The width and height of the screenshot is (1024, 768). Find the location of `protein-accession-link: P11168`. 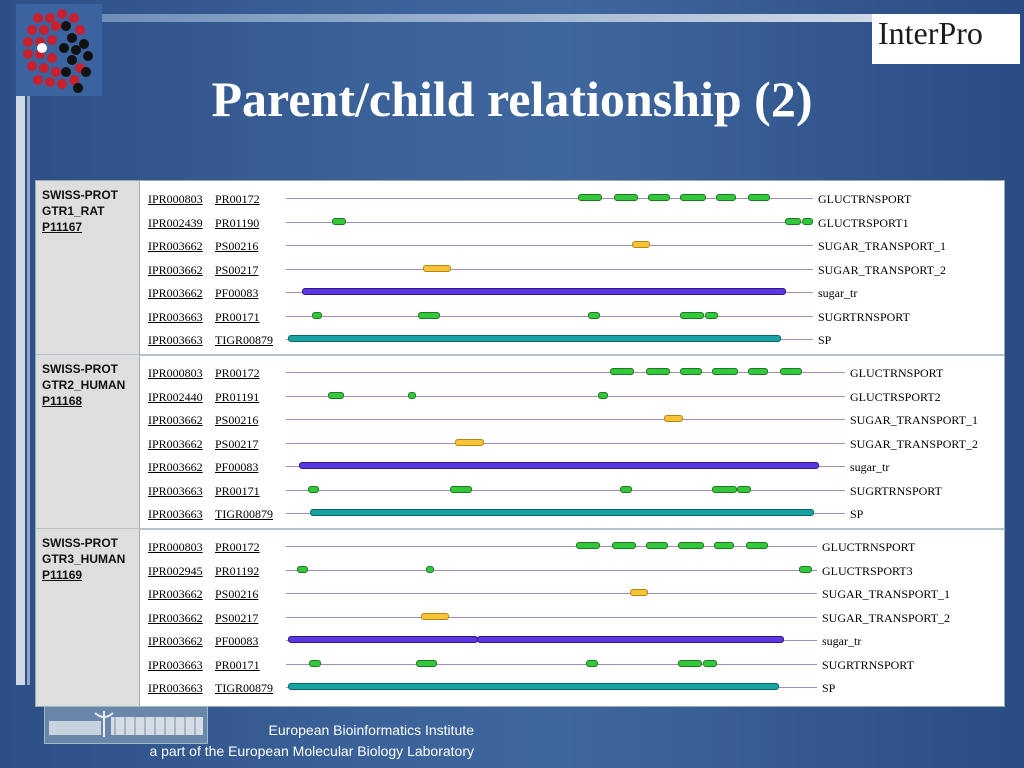

protein-accession-link: P11168 is located at coordinates (62, 401).